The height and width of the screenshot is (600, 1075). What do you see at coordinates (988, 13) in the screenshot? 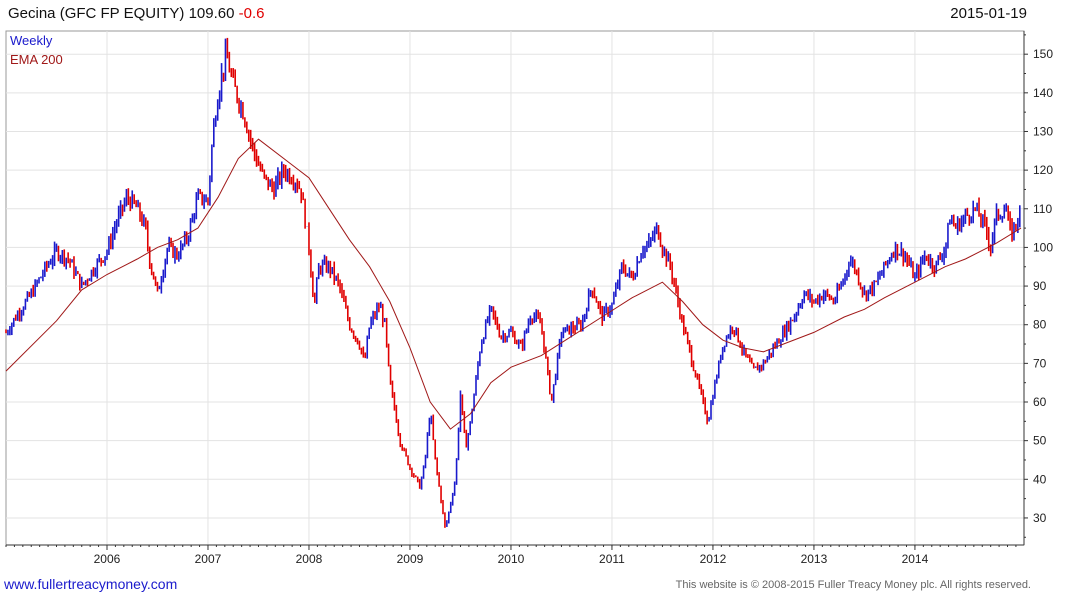
I see `chart-date: 2015-01-19` at bounding box center [988, 13].